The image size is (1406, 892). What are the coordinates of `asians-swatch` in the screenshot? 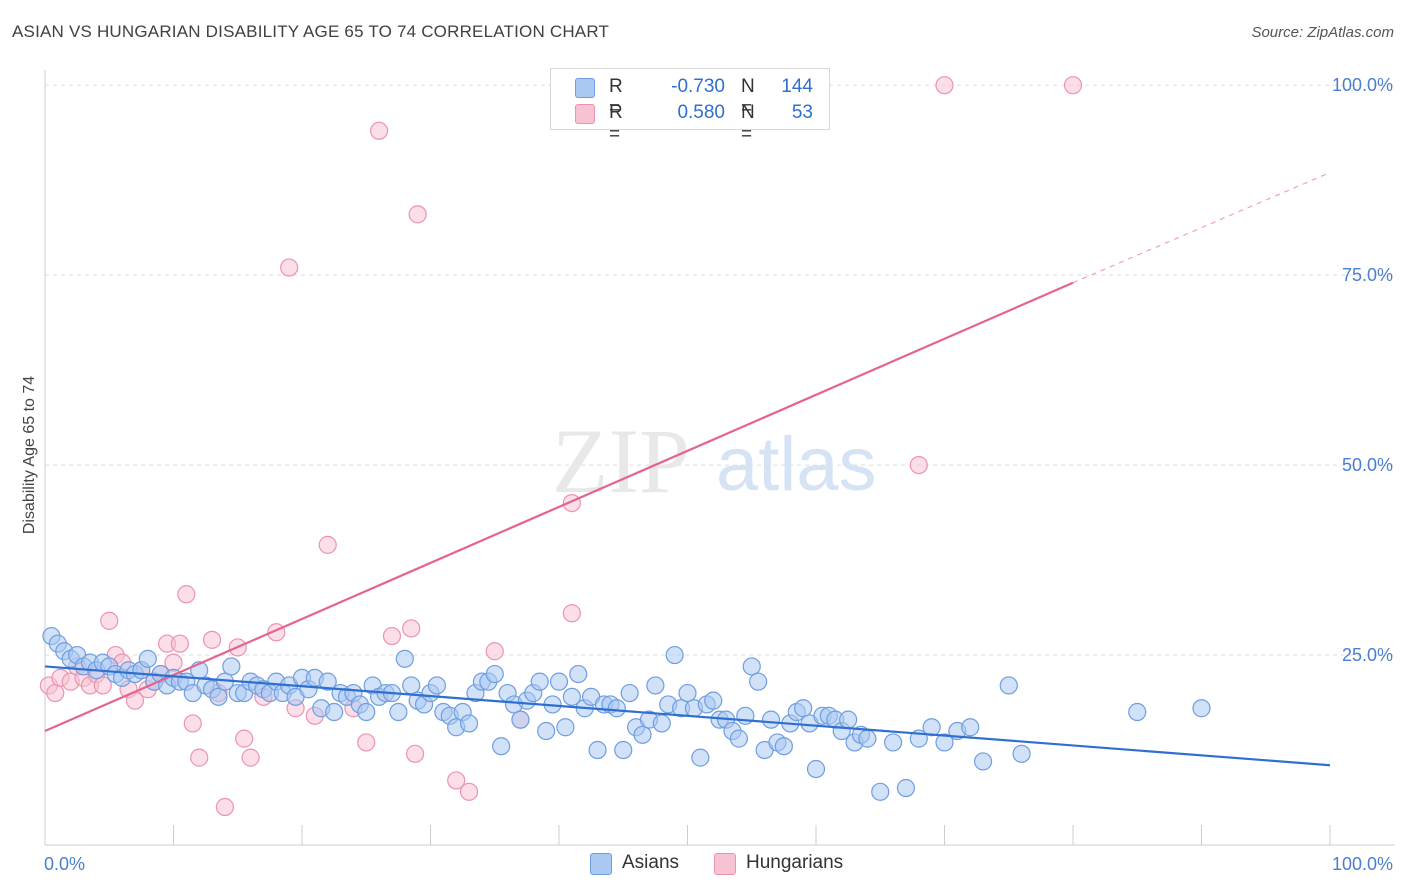 It's located at (585, 88).